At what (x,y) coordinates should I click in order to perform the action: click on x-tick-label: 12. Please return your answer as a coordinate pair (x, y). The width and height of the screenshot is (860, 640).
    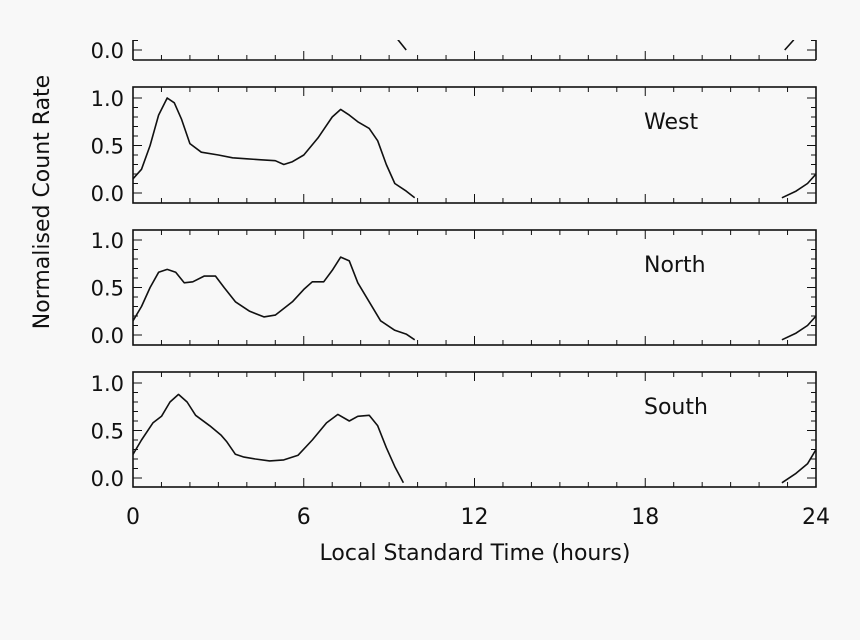
    Looking at the image, I should click on (475, 517).